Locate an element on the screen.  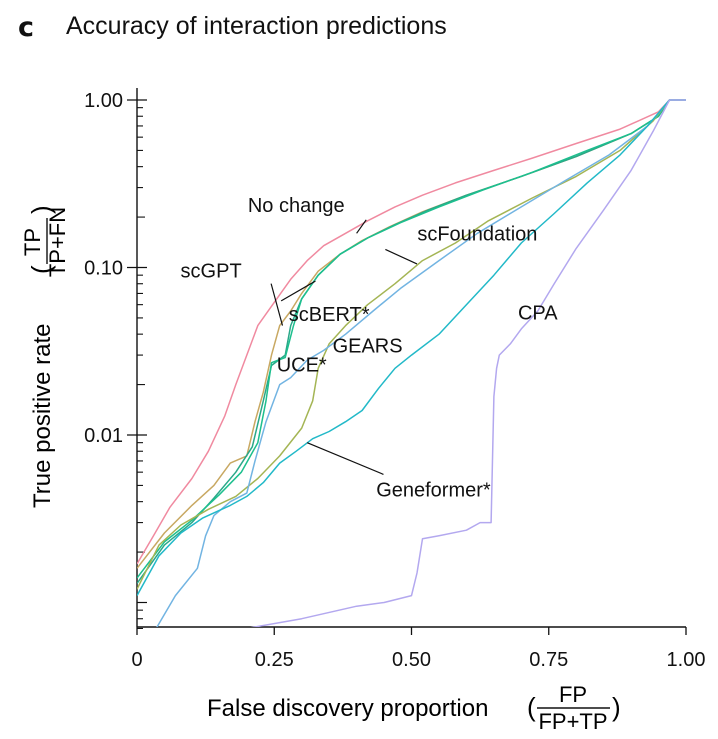
x-tick-label: 1.00 is located at coordinates (686, 660).